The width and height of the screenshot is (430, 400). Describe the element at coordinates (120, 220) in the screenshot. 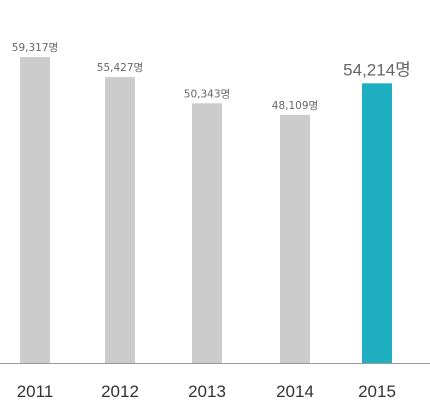

I see `bar-2012` at that location.